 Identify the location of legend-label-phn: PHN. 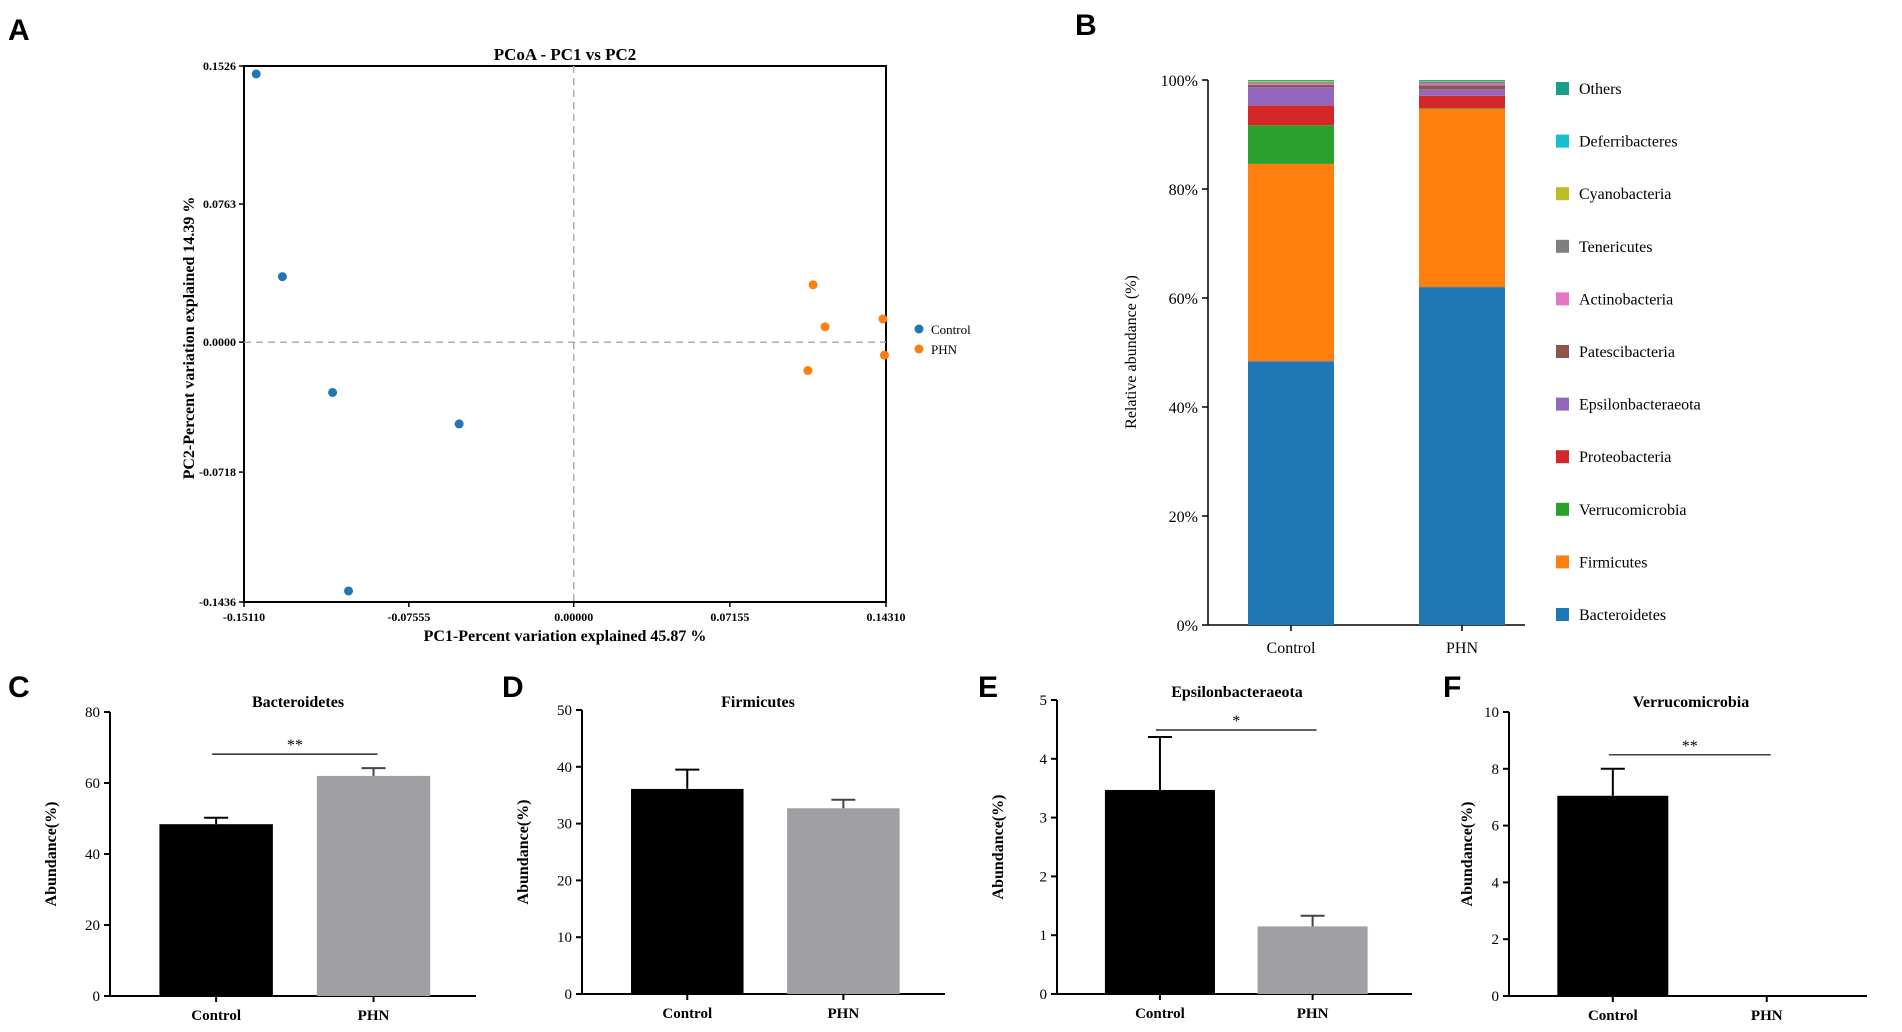
(944, 349).